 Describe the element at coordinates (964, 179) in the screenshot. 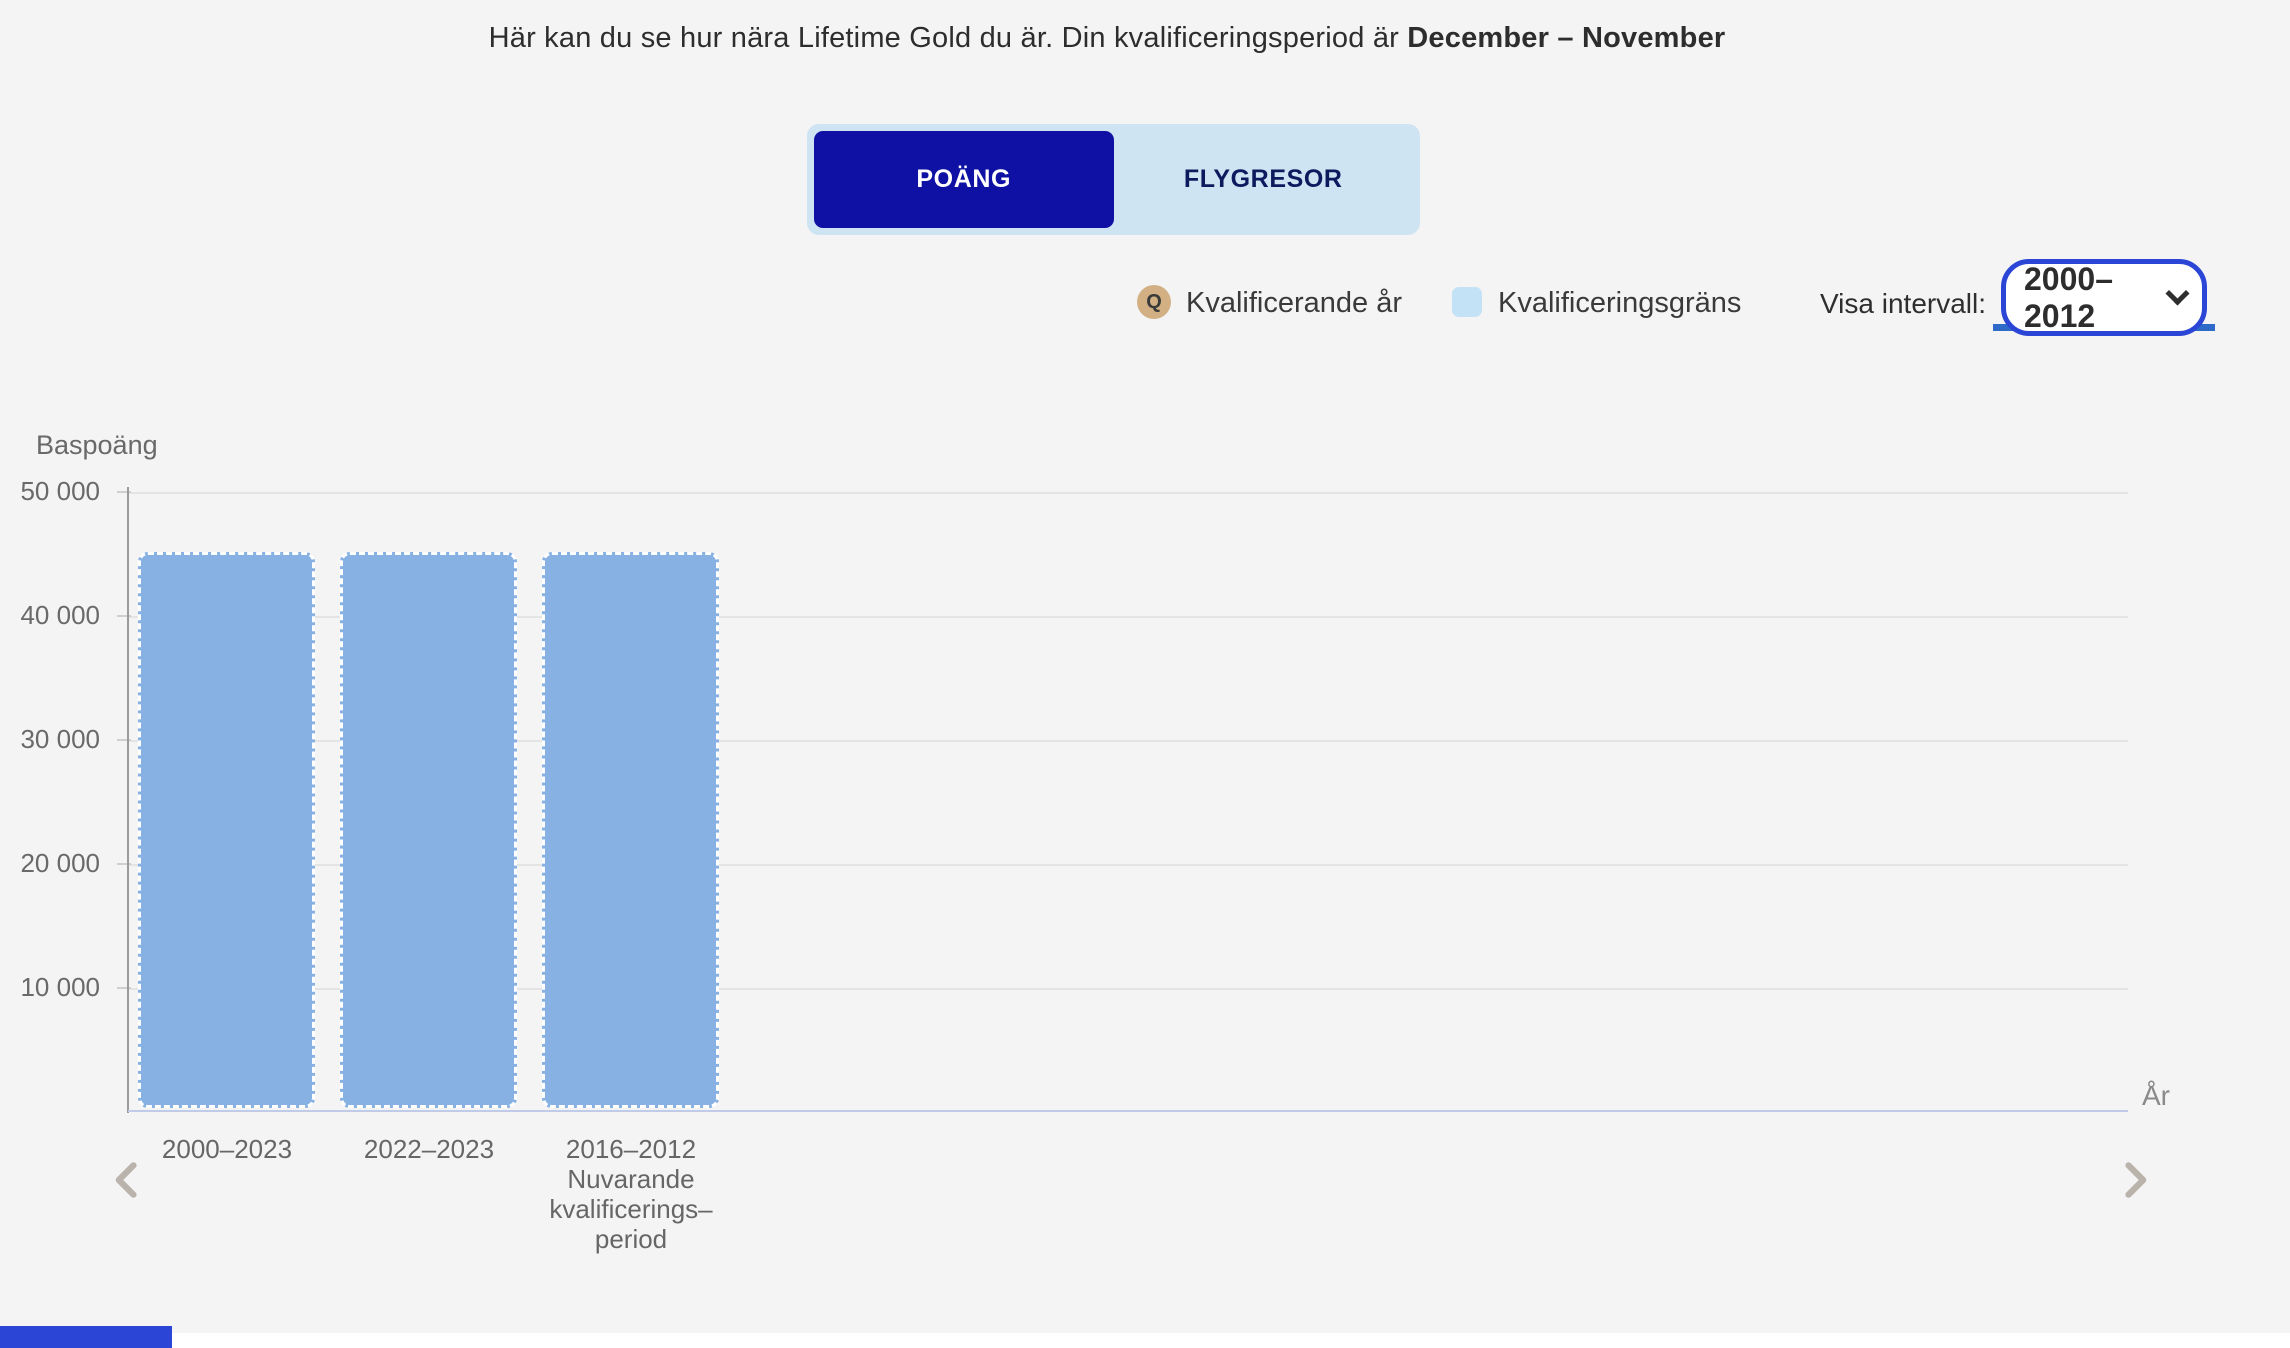

I see `tab-poang: POÄNG` at that location.